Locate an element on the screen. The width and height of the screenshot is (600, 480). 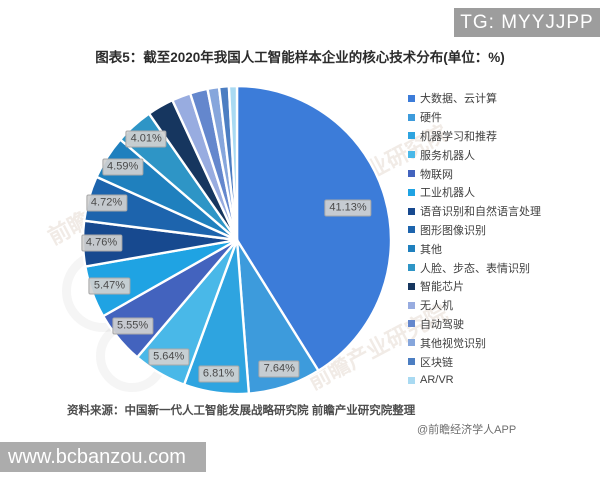
slice-value-label-3: 6.81% is located at coordinates (218, 374).